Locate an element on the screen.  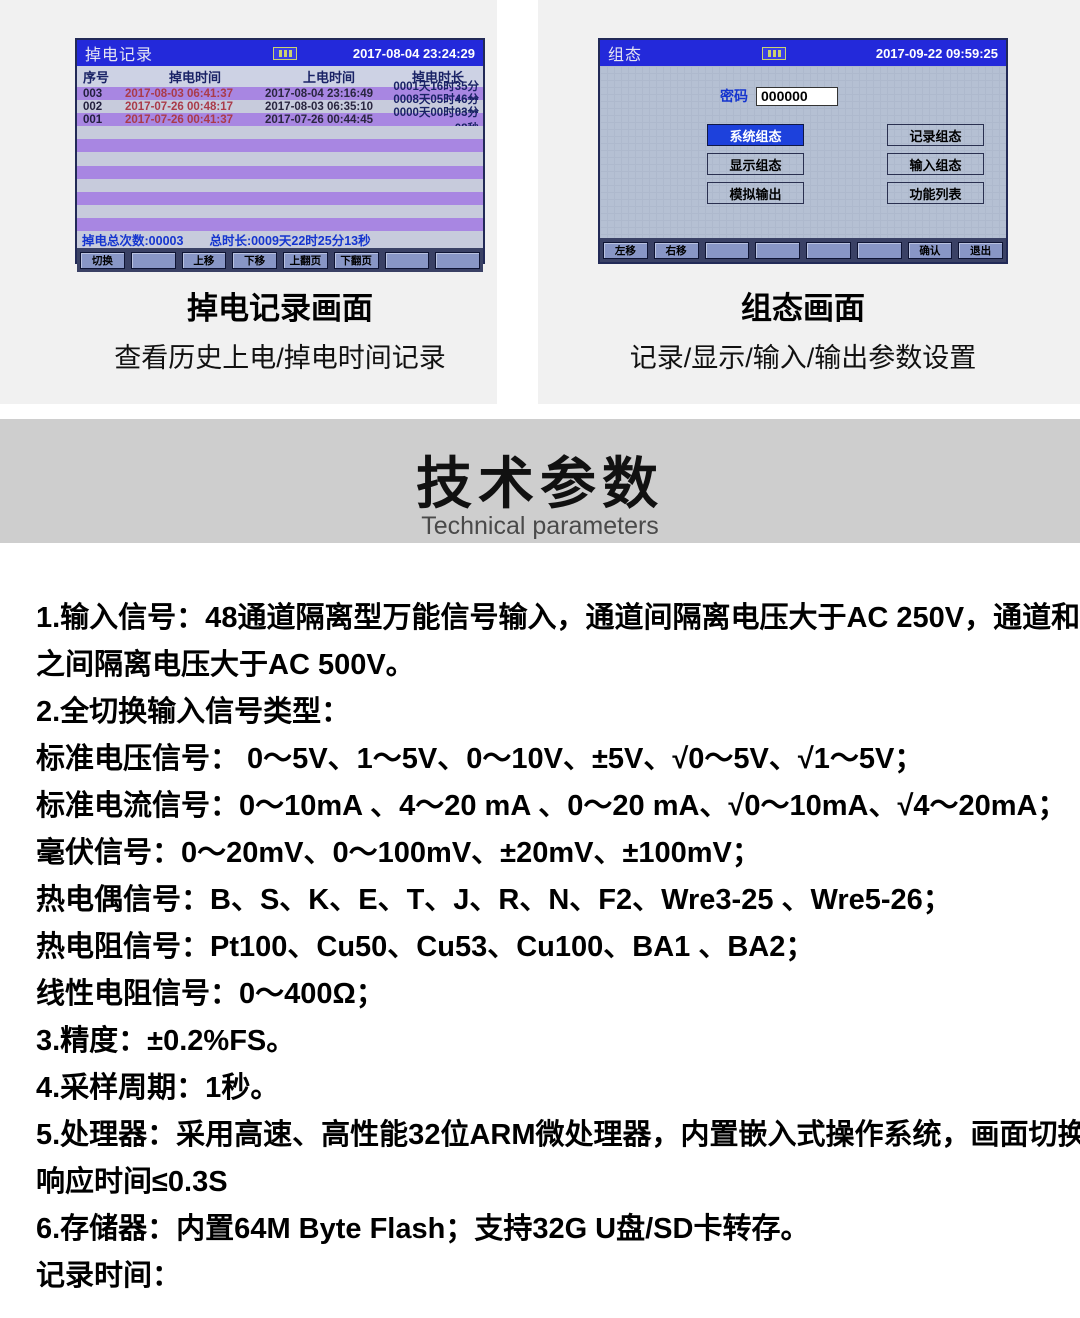
password-row: 密码 is located at coordinates (779, 96).